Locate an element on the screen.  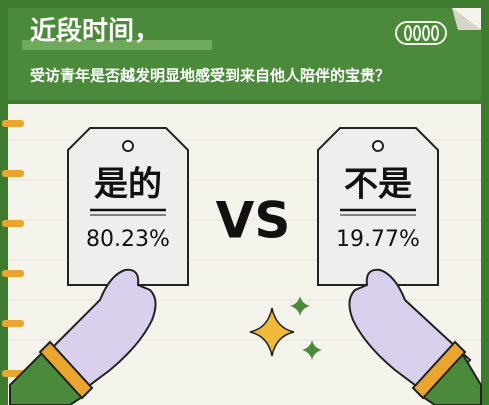
title-highlight is located at coordinates (117, 45).